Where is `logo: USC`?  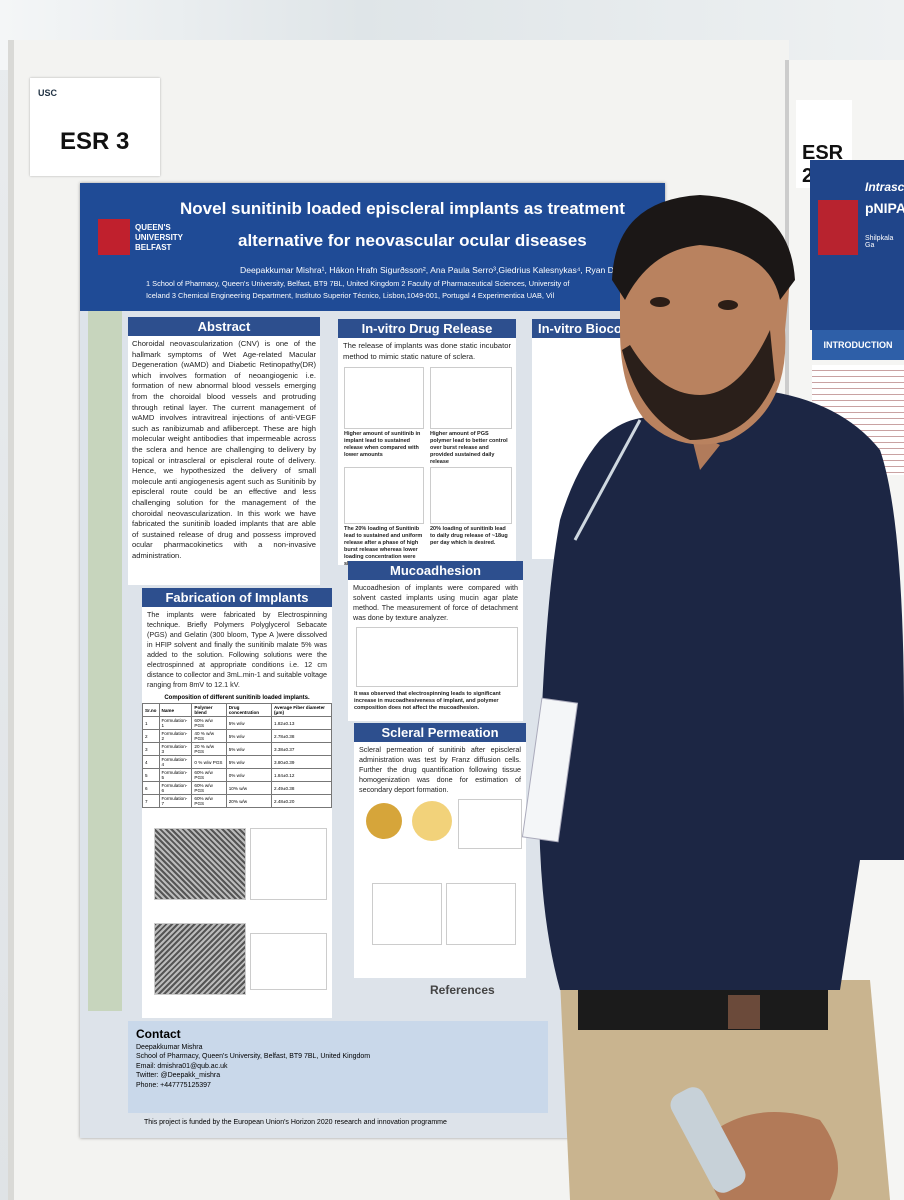
logo: USC is located at coordinates (48, 93).